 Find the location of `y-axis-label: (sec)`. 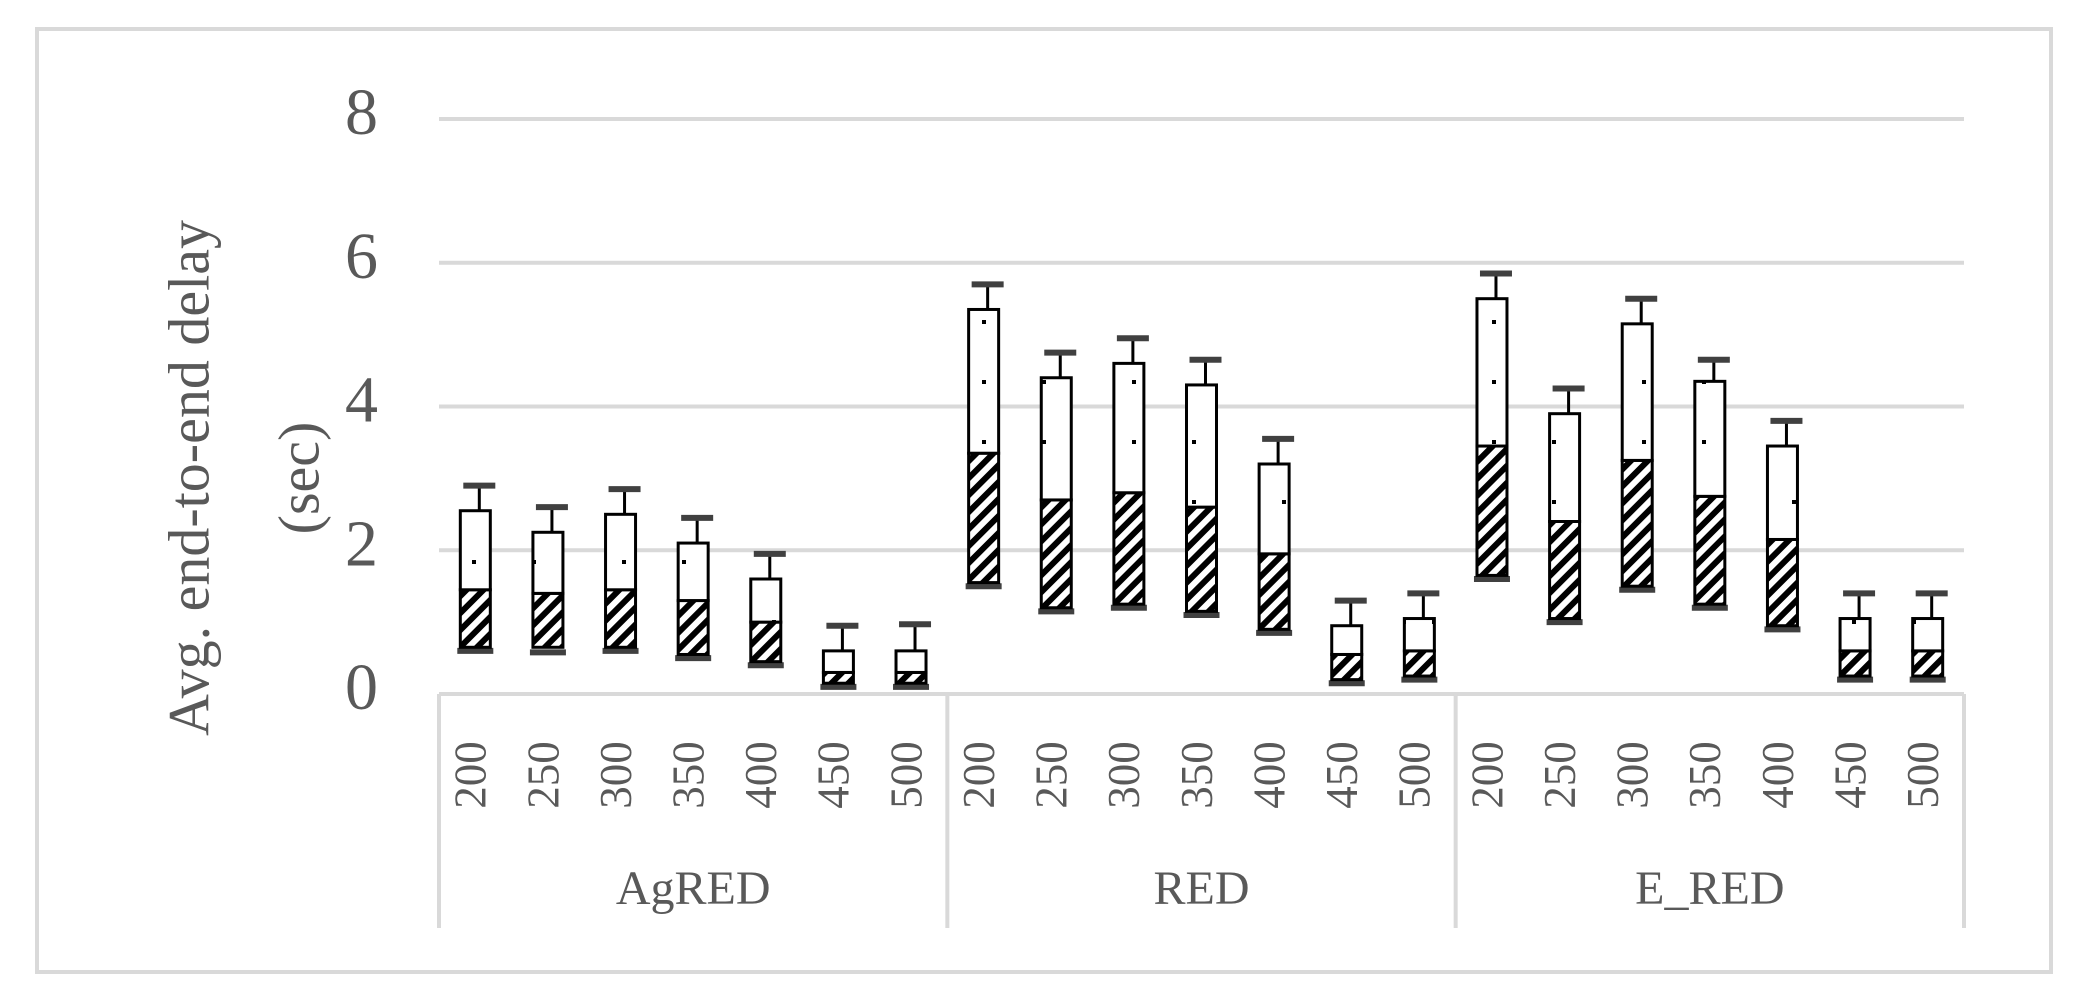

y-axis-label: (sec) is located at coordinates (298, 478).